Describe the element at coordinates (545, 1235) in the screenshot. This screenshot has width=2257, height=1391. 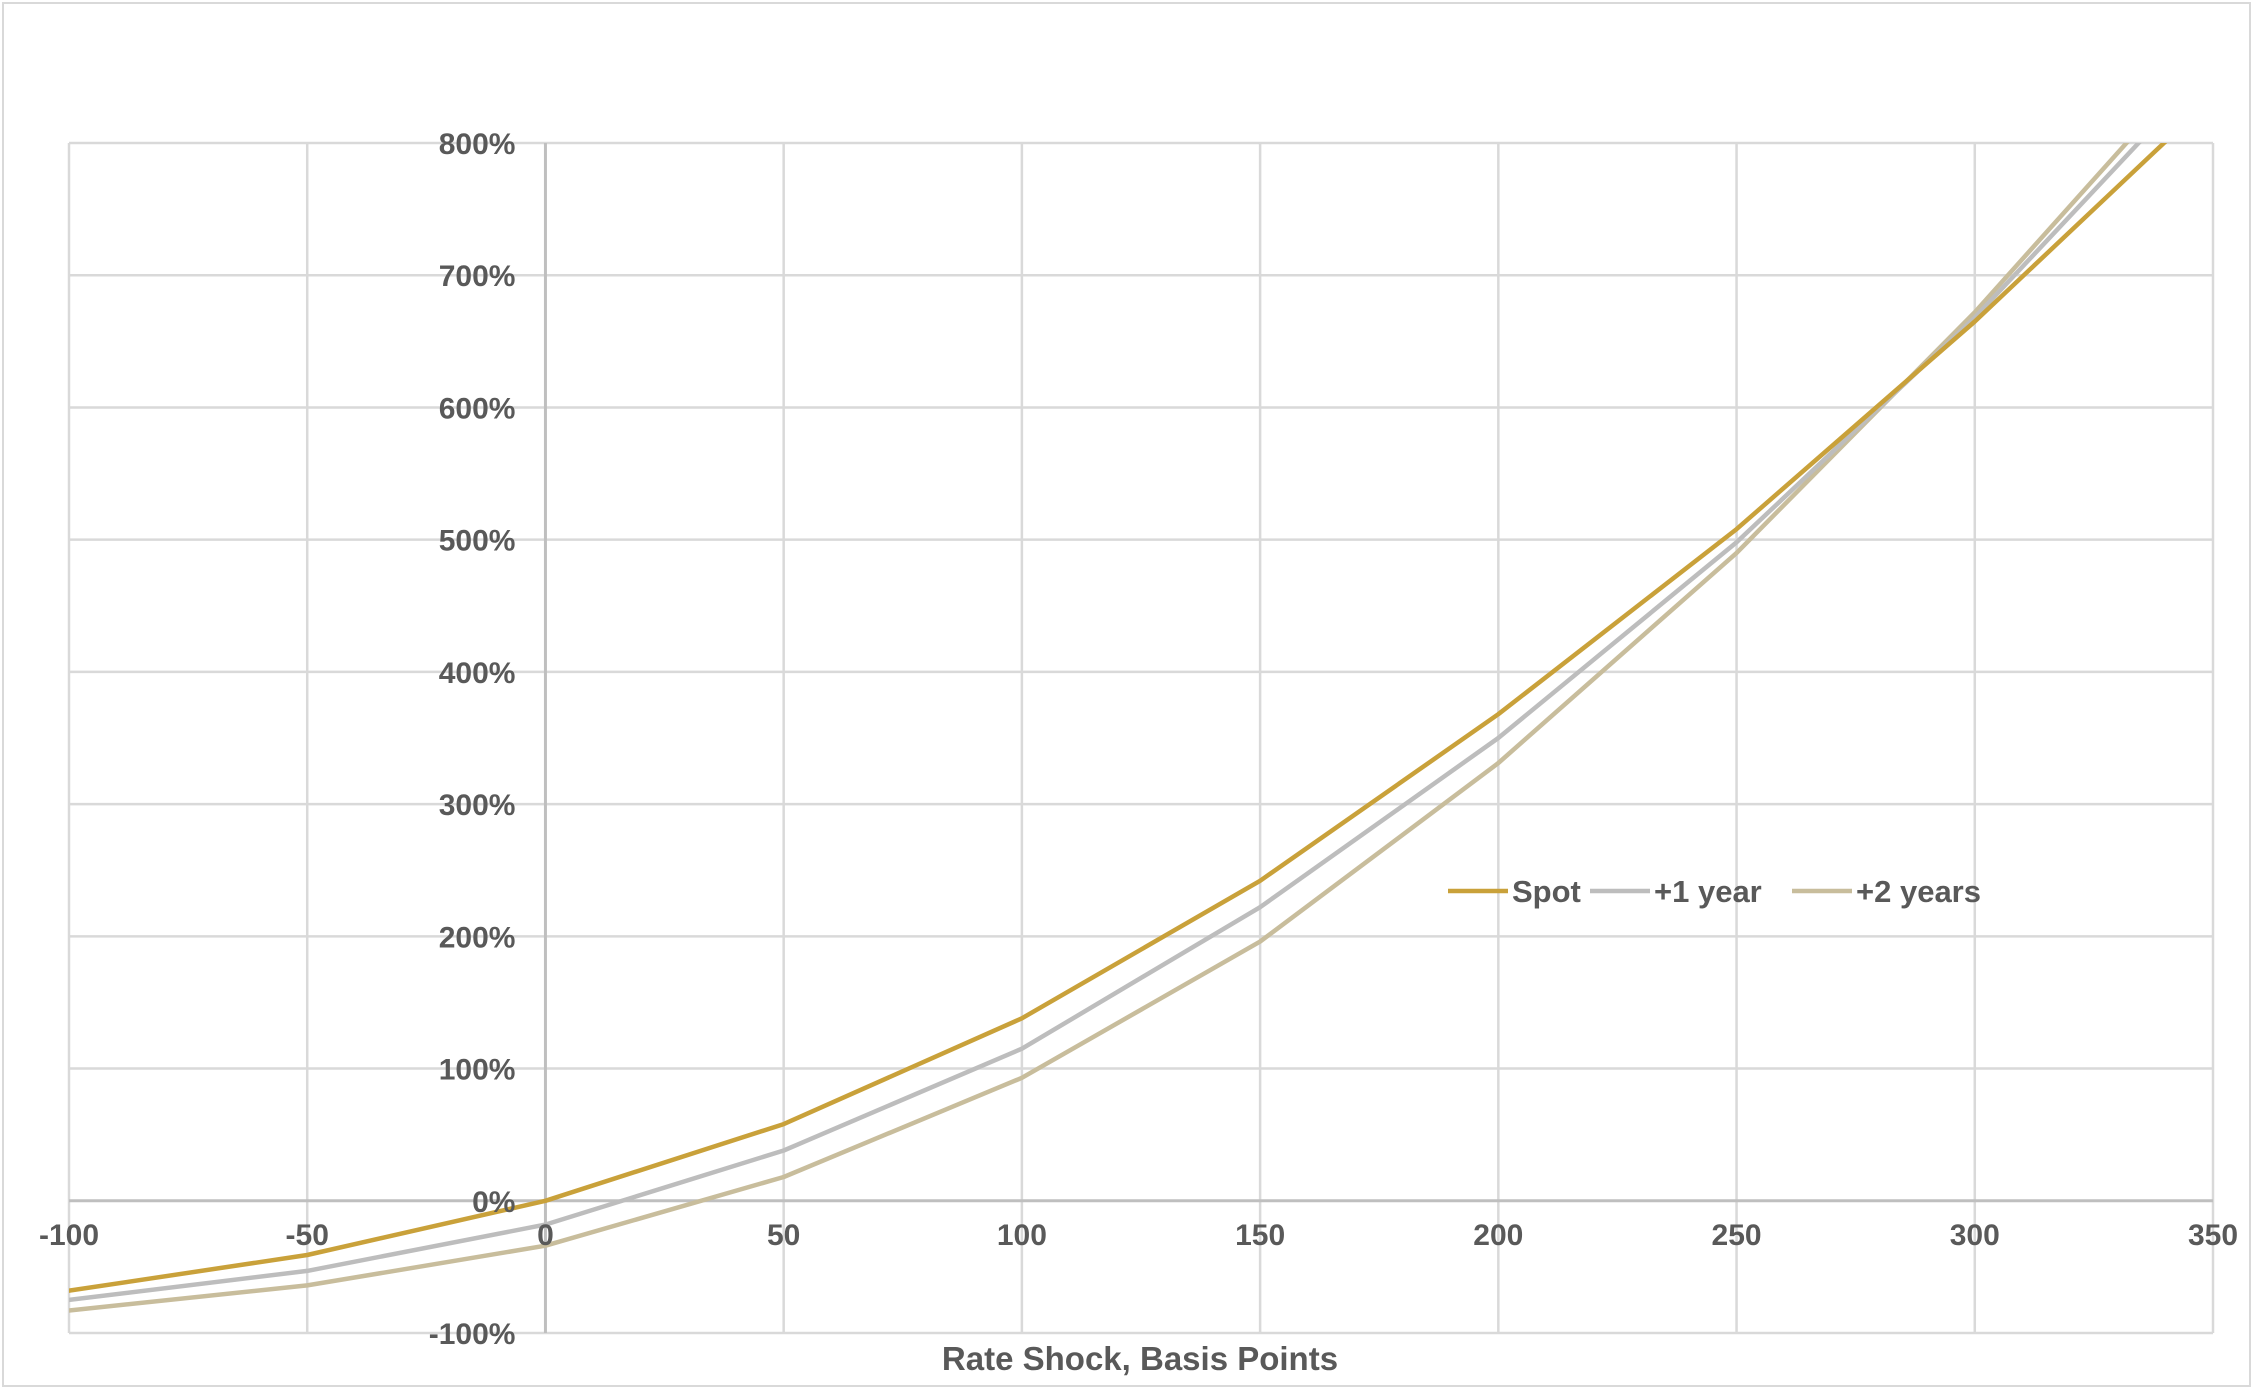
I see `x-tick-label: 0` at that location.